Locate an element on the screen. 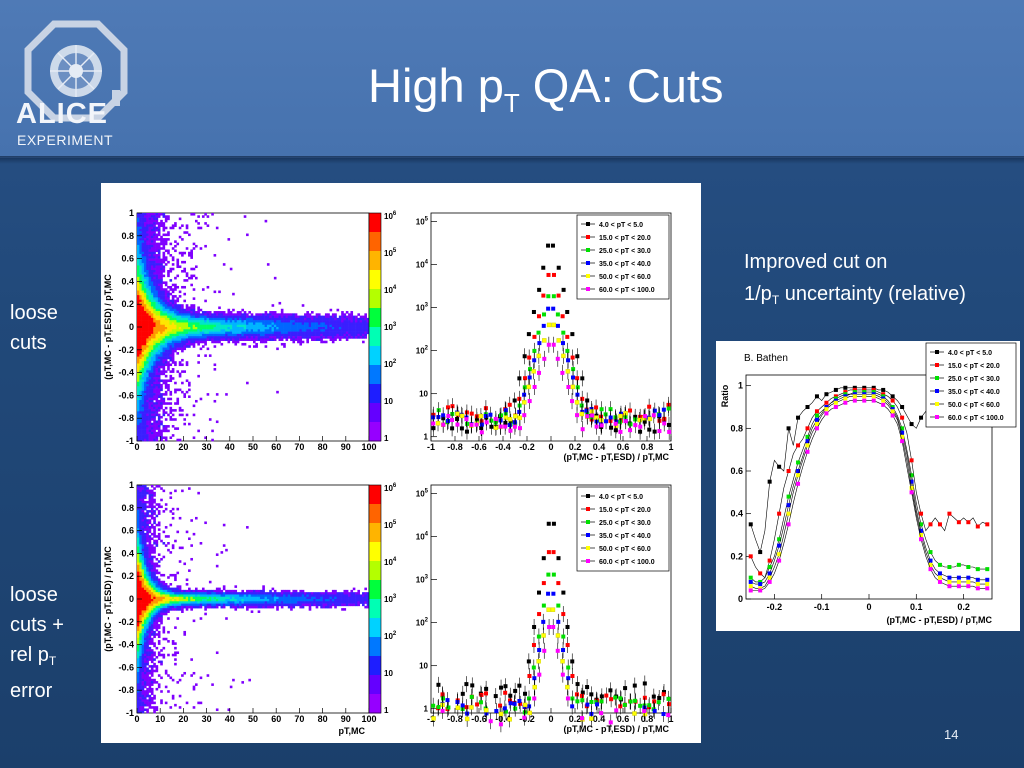 This screenshot has height=768, width=1024. legend-marker is located at coordinates (588, 263).